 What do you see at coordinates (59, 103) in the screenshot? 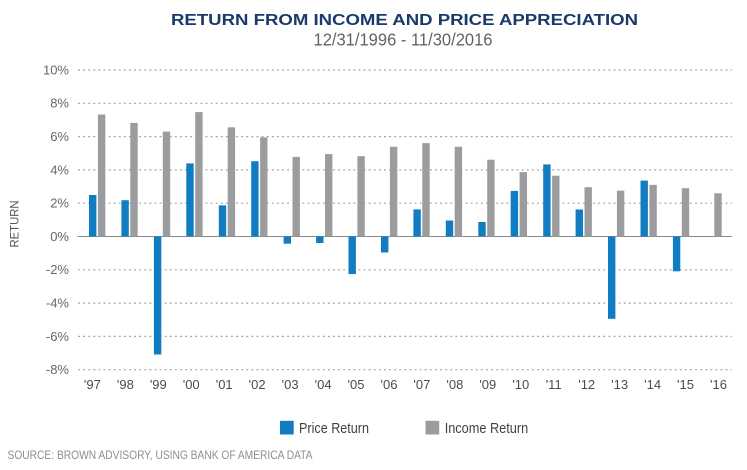
I see `svg-text: 8%` at bounding box center [59, 103].